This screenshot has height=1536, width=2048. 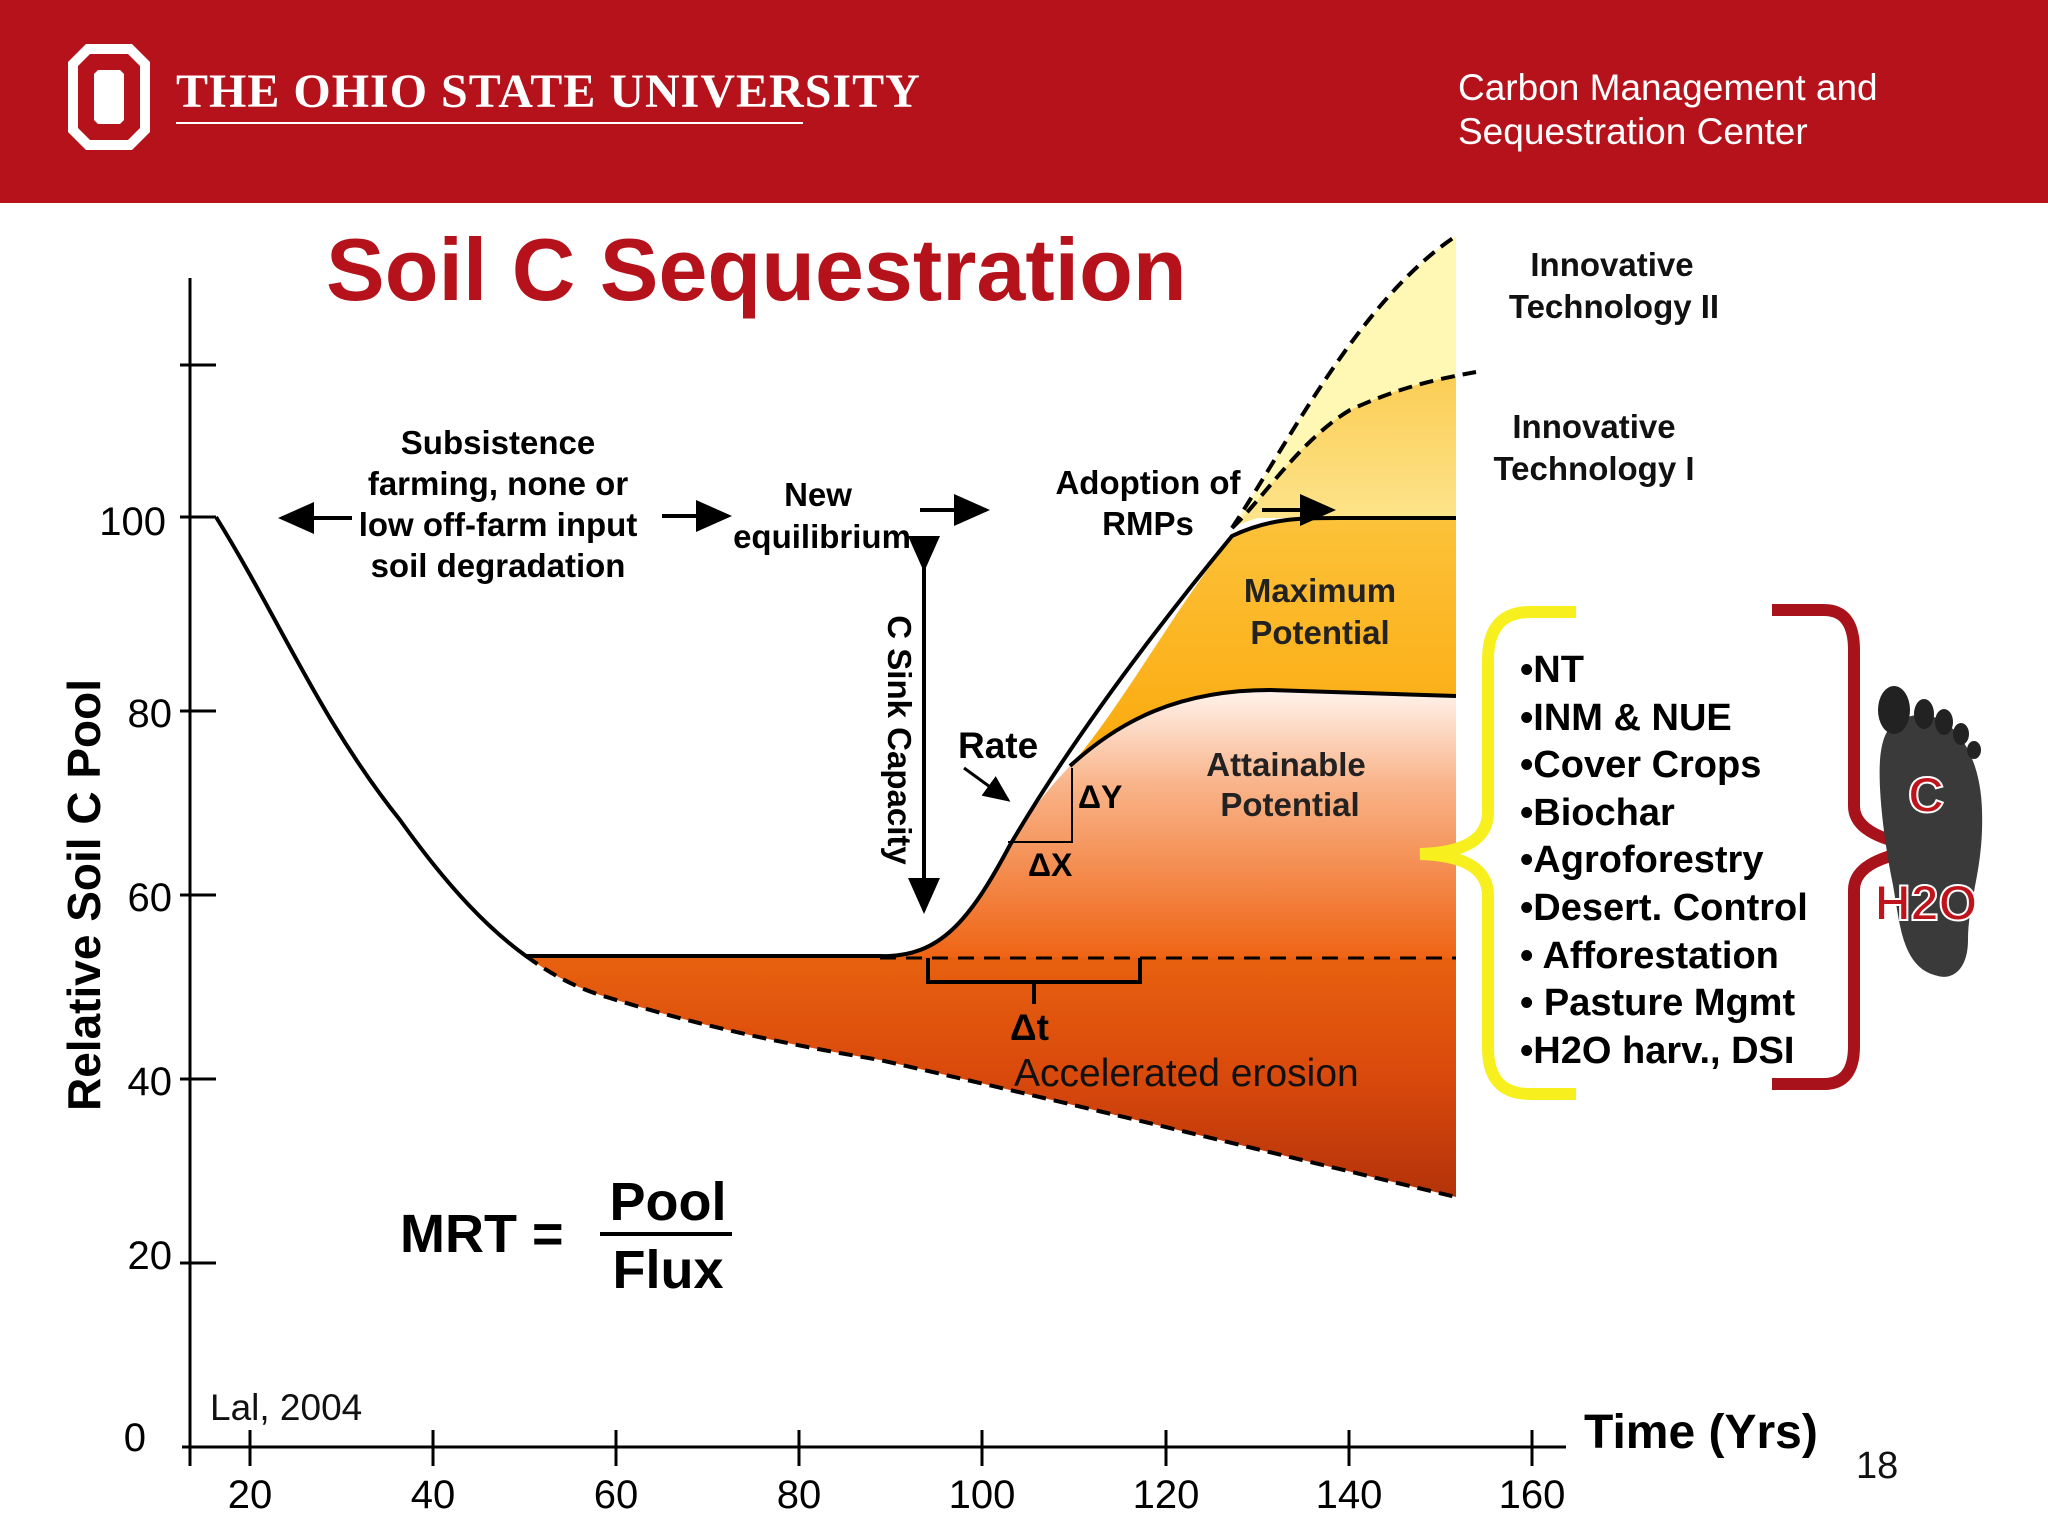 What do you see at coordinates (1614, 306) in the screenshot?
I see `innov2-line2: Technology II` at bounding box center [1614, 306].